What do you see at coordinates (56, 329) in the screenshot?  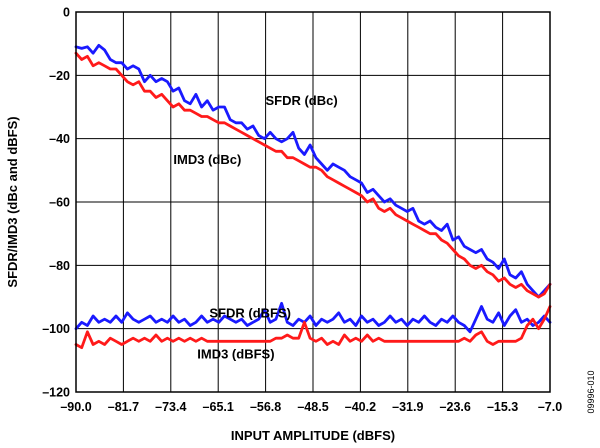 I see `y-tick-label: –100` at bounding box center [56, 329].